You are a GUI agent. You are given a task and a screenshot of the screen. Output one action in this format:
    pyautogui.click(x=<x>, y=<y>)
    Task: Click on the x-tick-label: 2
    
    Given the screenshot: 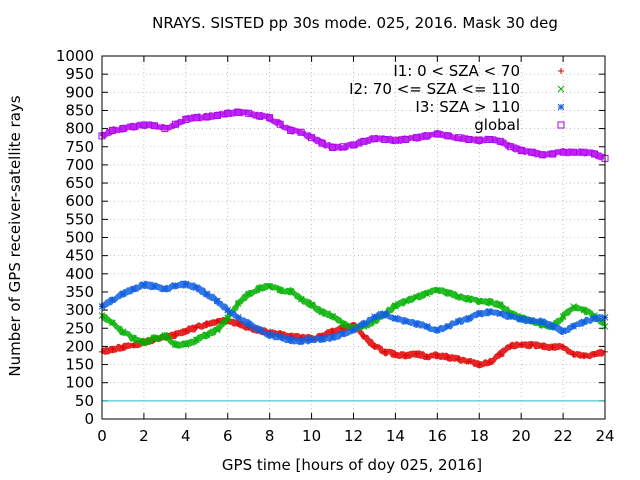 What is the action you would take?
    pyautogui.click(x=144, y=436)
    